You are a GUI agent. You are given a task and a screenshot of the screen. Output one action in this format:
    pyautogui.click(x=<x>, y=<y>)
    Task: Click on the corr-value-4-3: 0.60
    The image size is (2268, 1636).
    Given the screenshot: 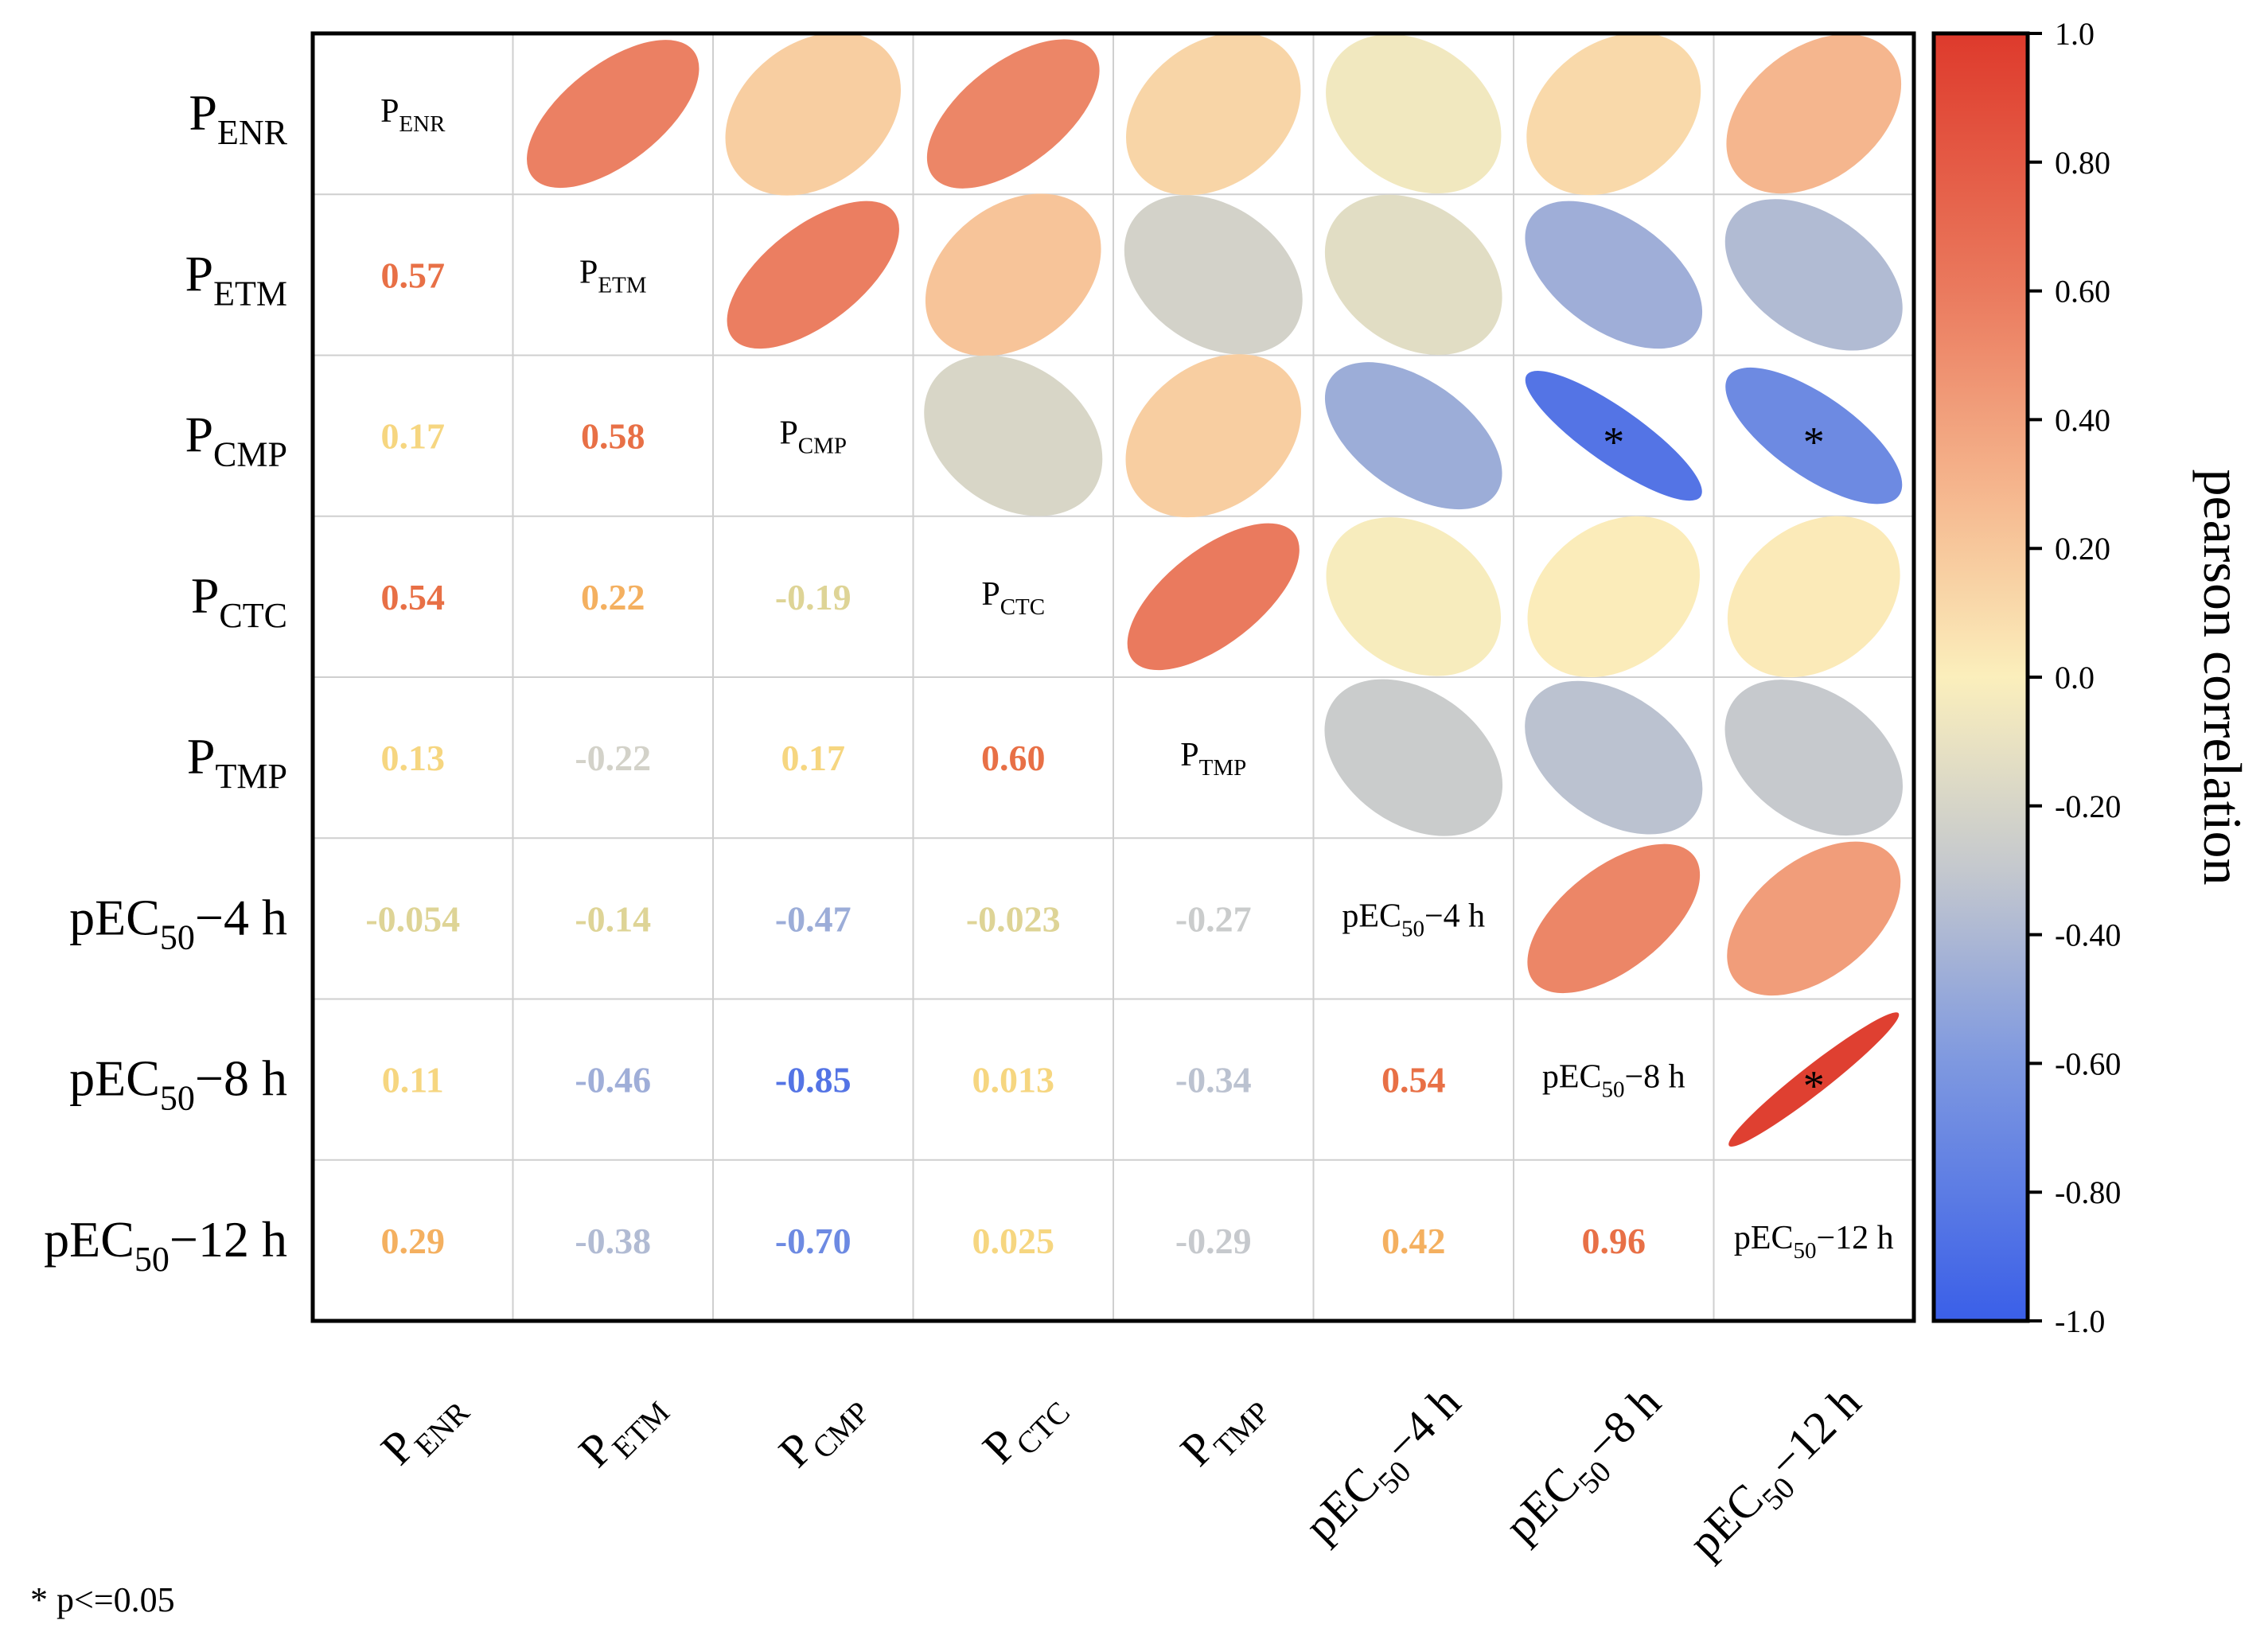 What is the action you would take?
    pyautogui.click(x=1013, y=758)
    